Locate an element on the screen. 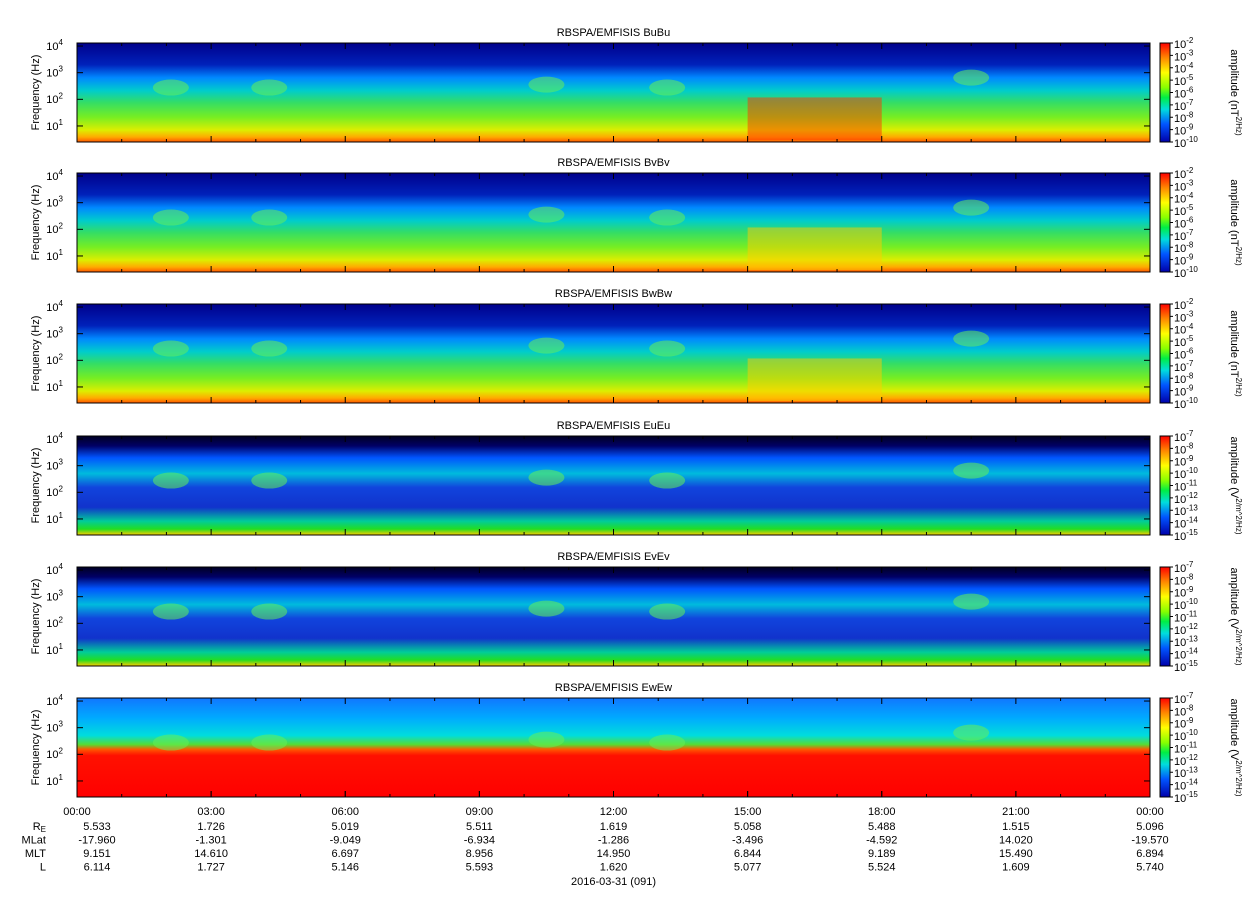 The height and width of the screenshot is (899, 1248). ephemeris-value: 5.511 is located at coordinates (479, 827).